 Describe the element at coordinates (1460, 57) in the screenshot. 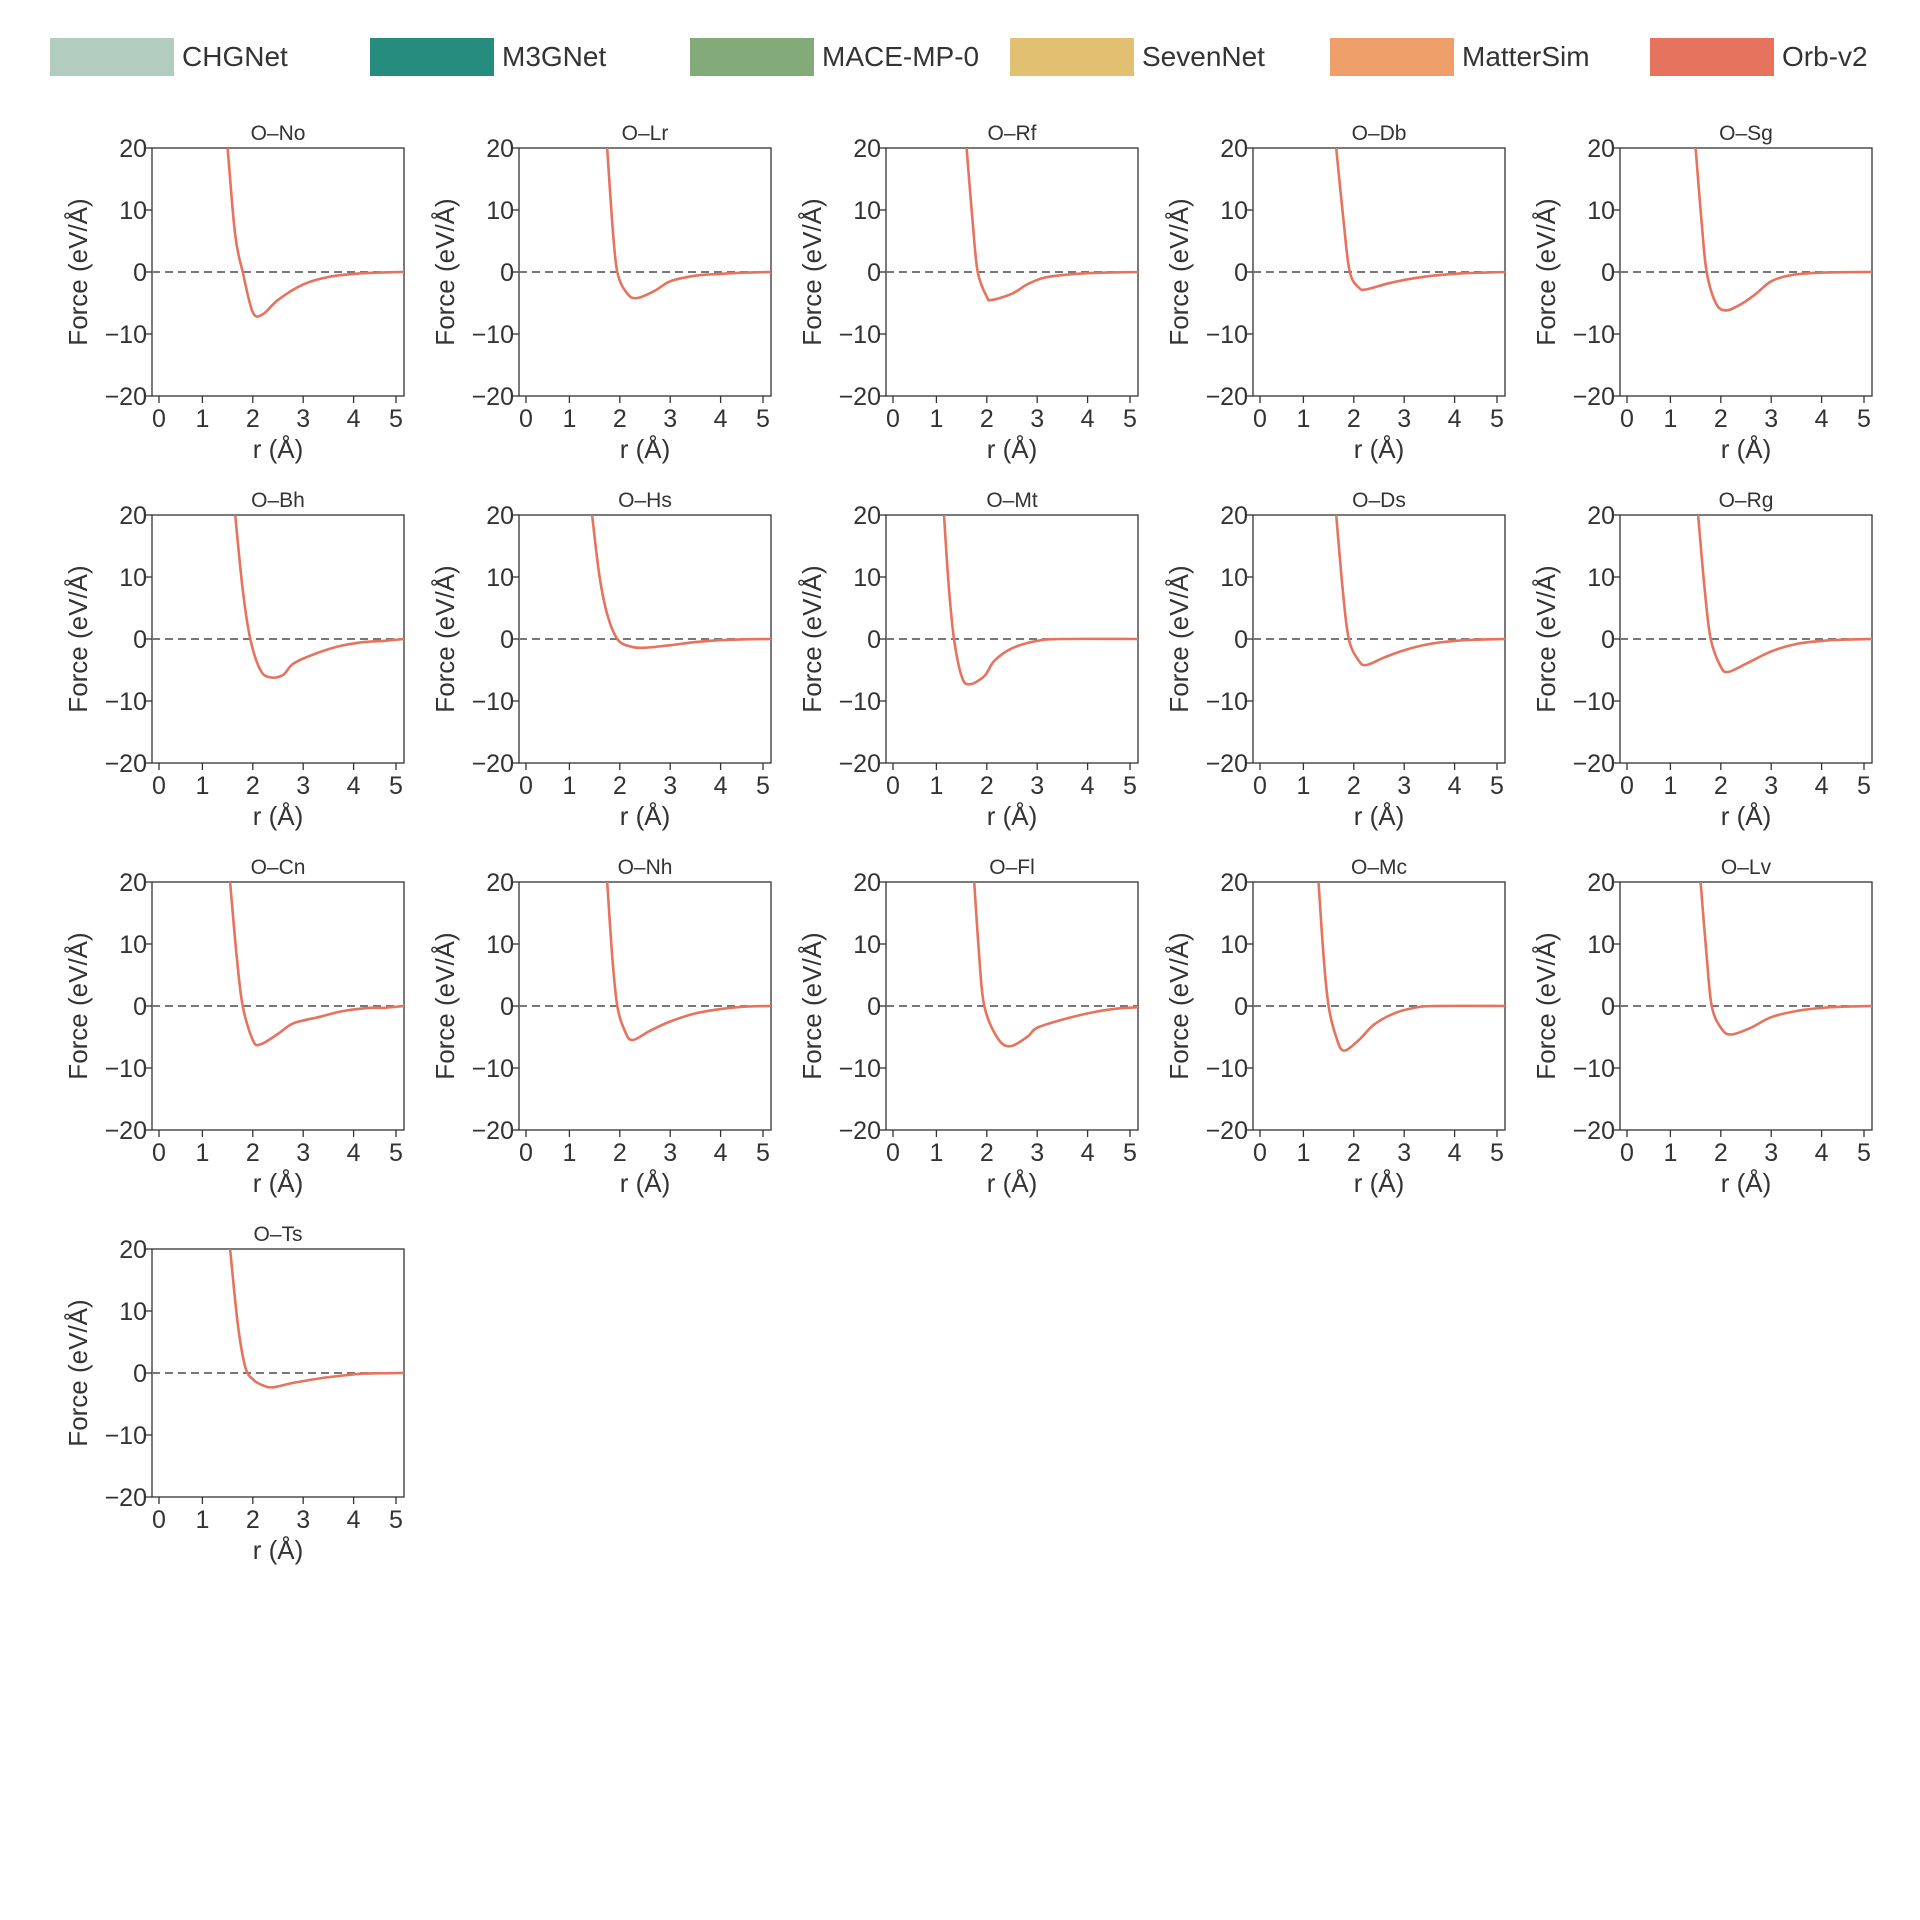

I see `legend-item: MatterSim` at that location.